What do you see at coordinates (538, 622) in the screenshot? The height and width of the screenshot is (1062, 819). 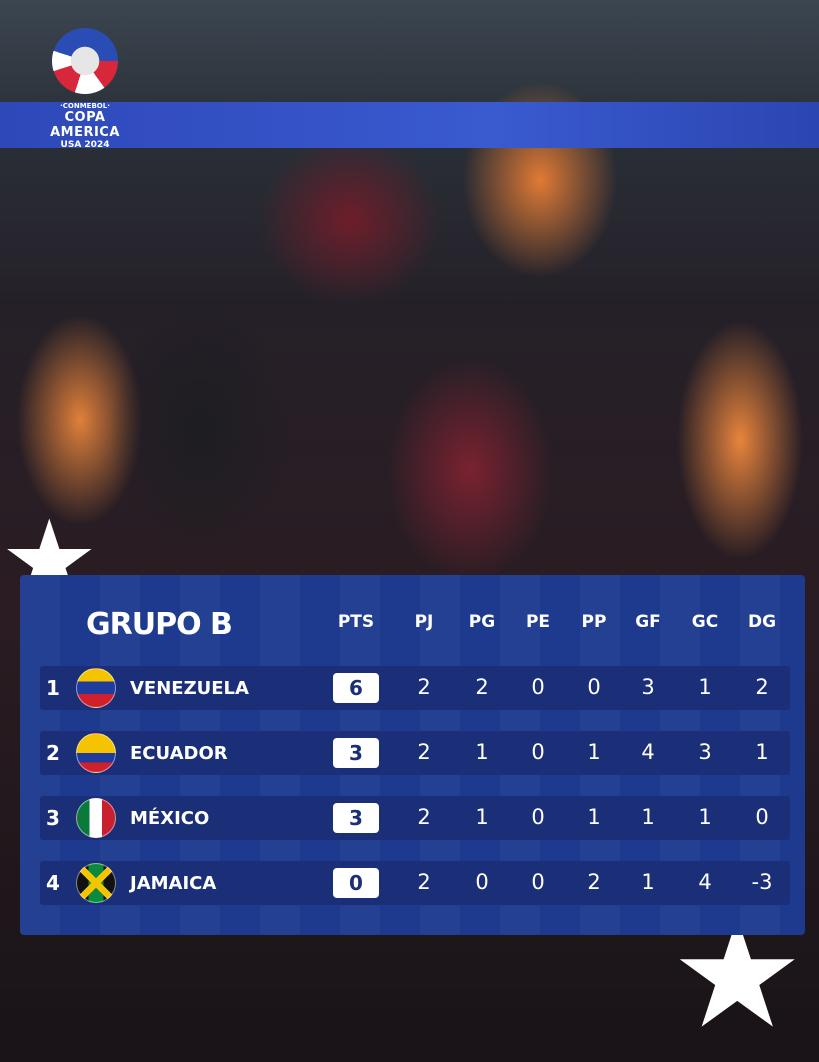 I see `column-header-pe: PE` at bounding box center [538, 622].